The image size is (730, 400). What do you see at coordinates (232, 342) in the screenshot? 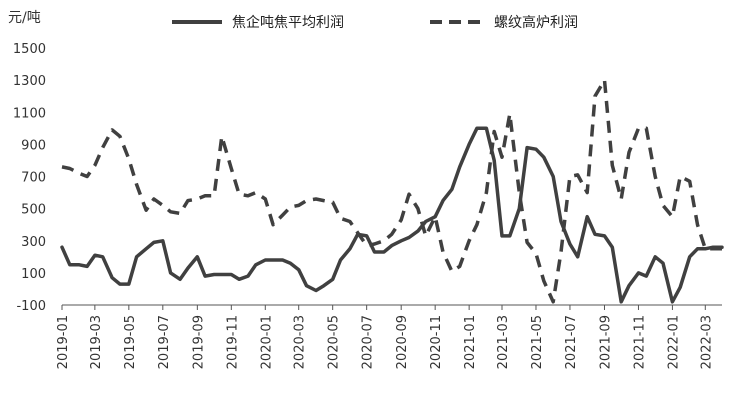
I see `x-tick-label: 2019-11` at bounding box center [232, 342].